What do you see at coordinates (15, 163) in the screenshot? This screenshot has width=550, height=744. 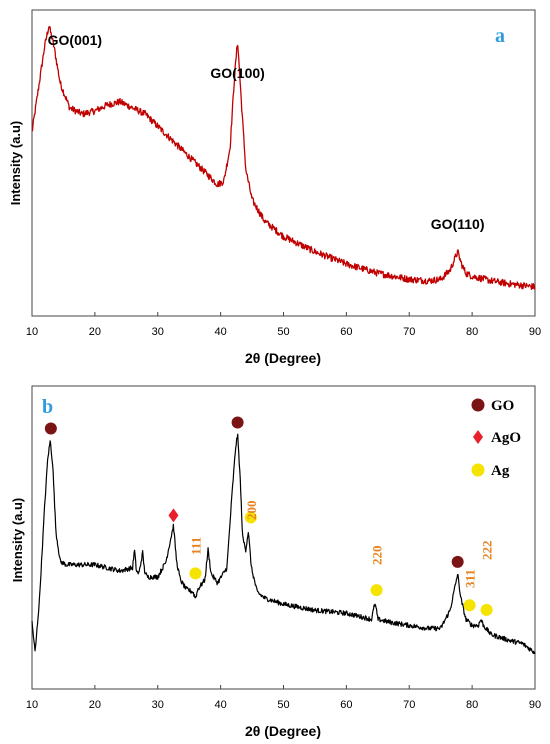 I see `y-axis-label-a: Intensity (a.u)` at bounding box center [15, 163].